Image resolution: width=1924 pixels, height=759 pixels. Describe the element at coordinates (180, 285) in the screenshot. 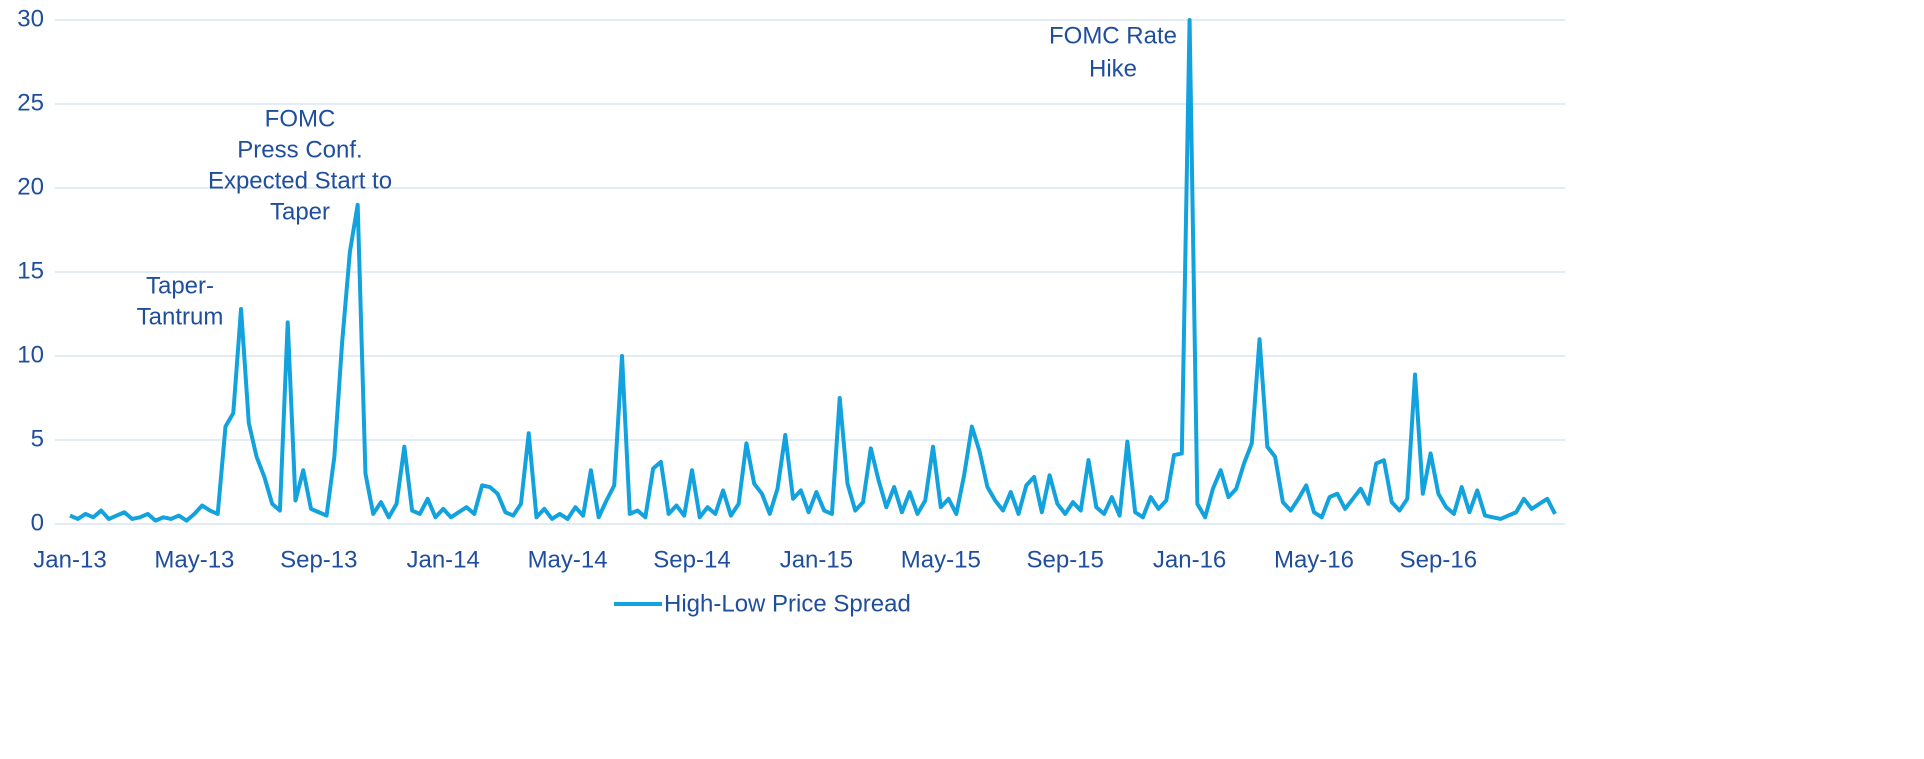

I see `annotation: Taper-` at that location.